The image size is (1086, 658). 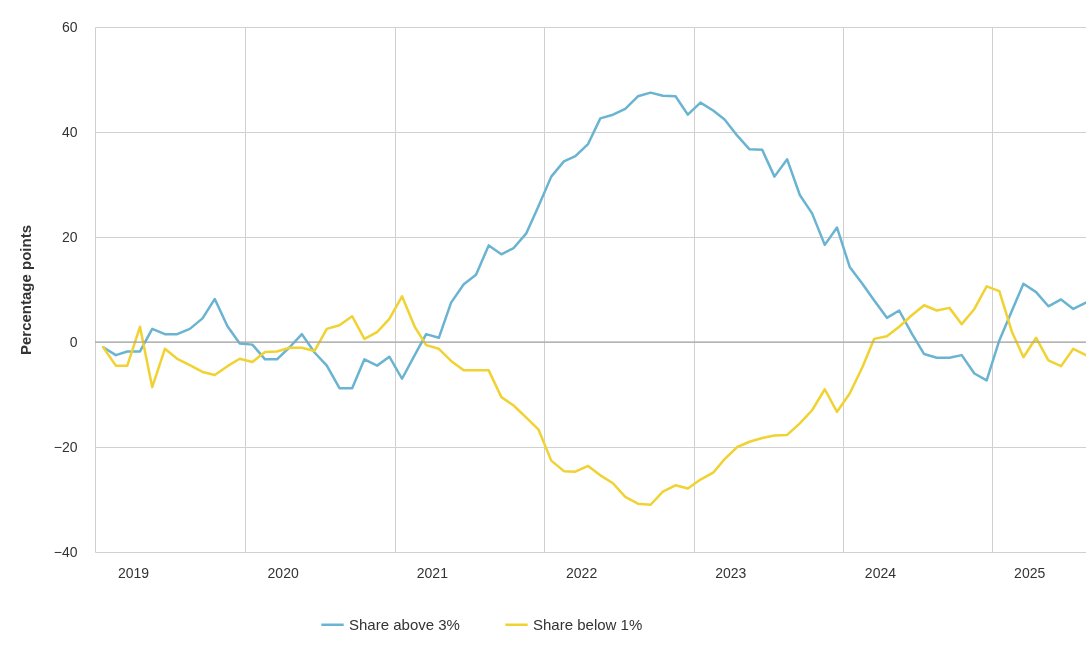 I want to click on x-tick-label: 2023, so click(x=731, y=572).